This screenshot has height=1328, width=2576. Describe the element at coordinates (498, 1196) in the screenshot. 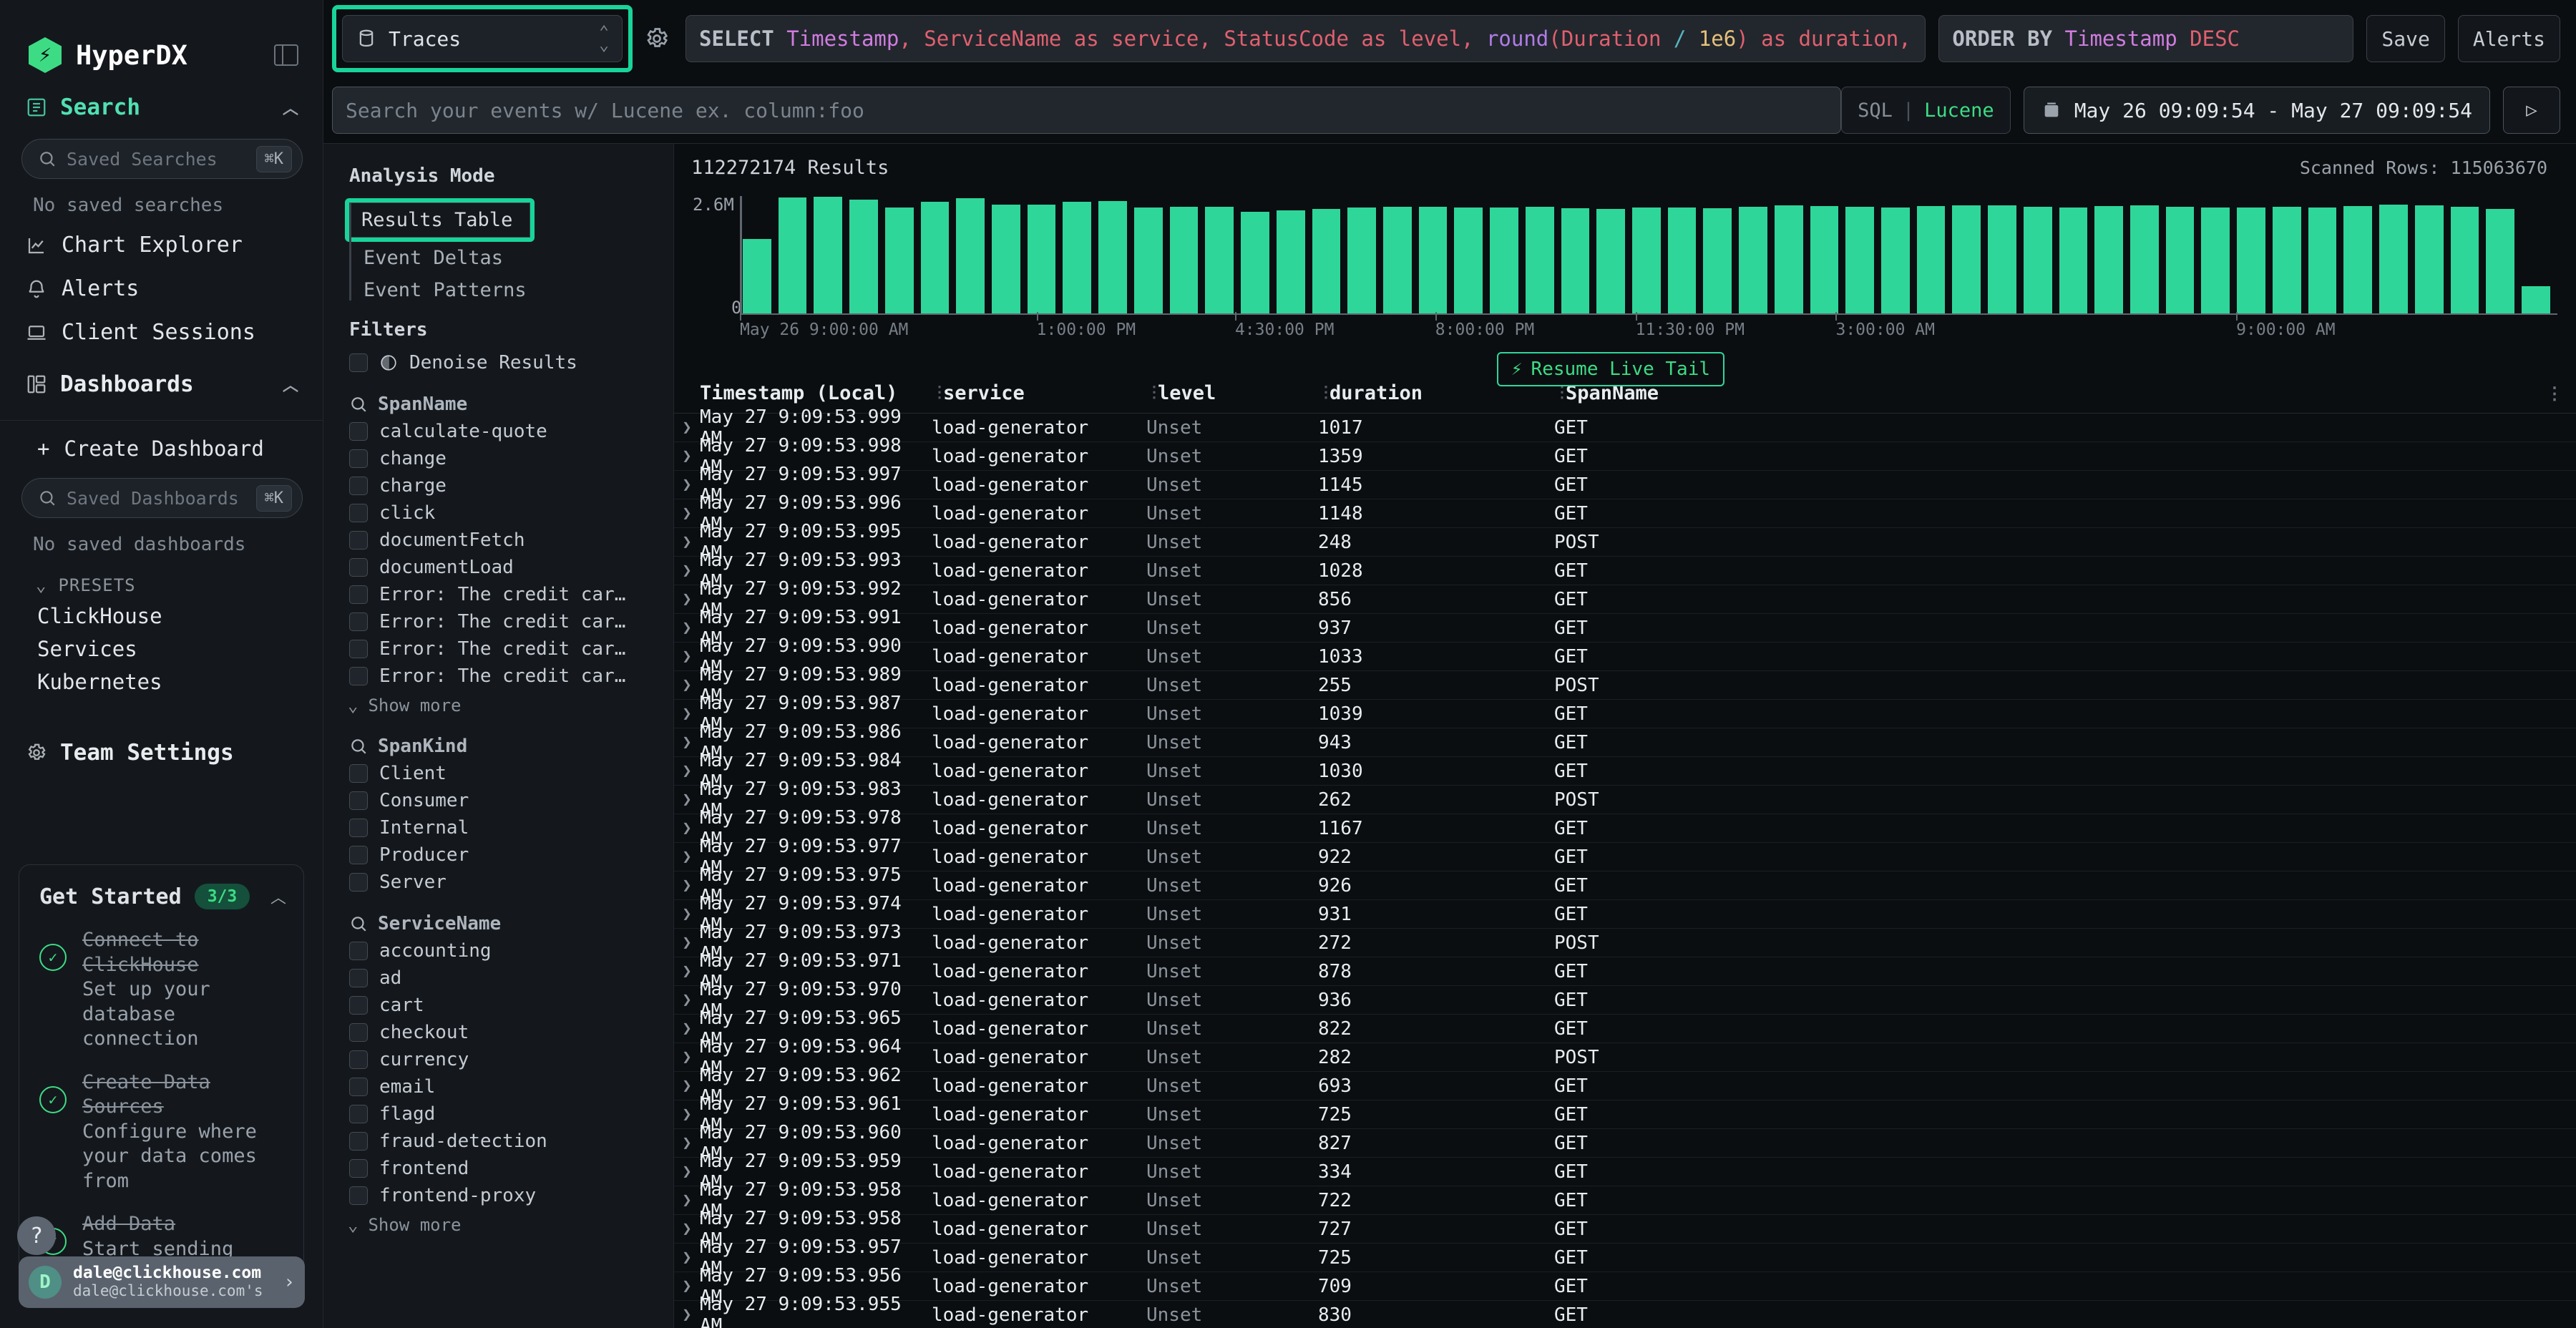

I see `filter-option: frontend-proxy` at that location.